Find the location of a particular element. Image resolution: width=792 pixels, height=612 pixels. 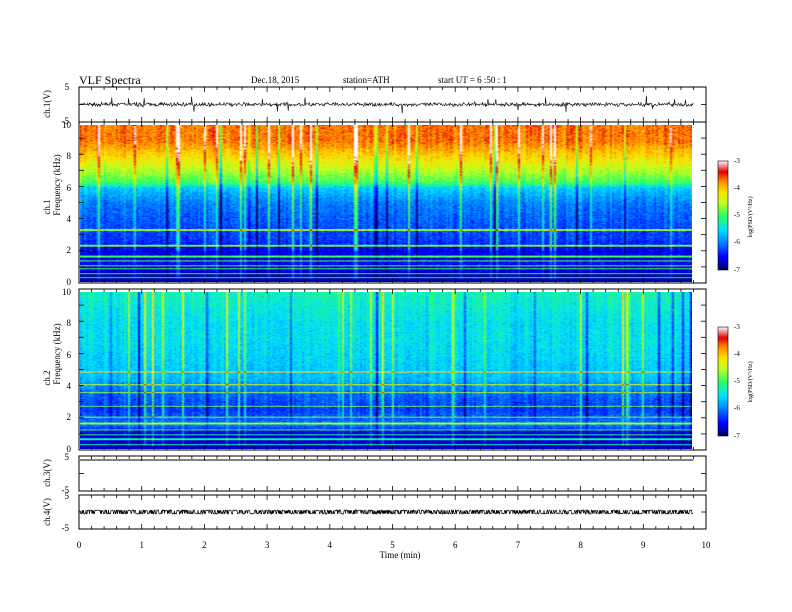

spec2-ytick-10: 10 is located at coordinates (67, 292).